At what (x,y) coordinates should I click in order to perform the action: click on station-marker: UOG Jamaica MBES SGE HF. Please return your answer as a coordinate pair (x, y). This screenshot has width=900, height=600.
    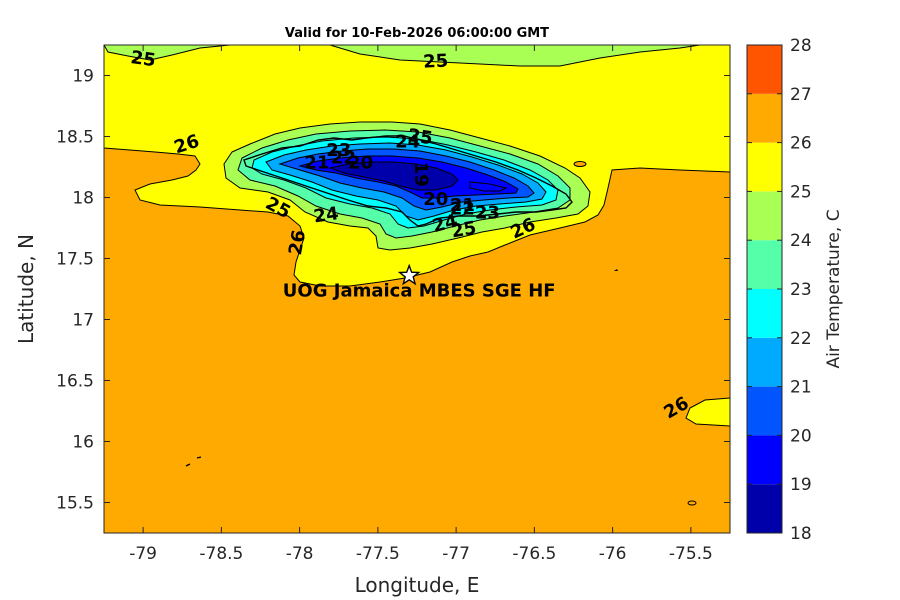
    Looking at the image, I should click on (419, 282).